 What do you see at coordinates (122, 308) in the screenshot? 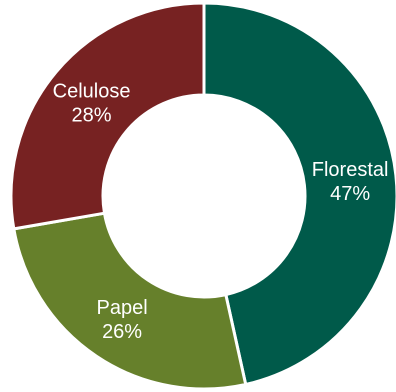
I see `slice-label-papel: Papel` at bounding box center [122, 308].